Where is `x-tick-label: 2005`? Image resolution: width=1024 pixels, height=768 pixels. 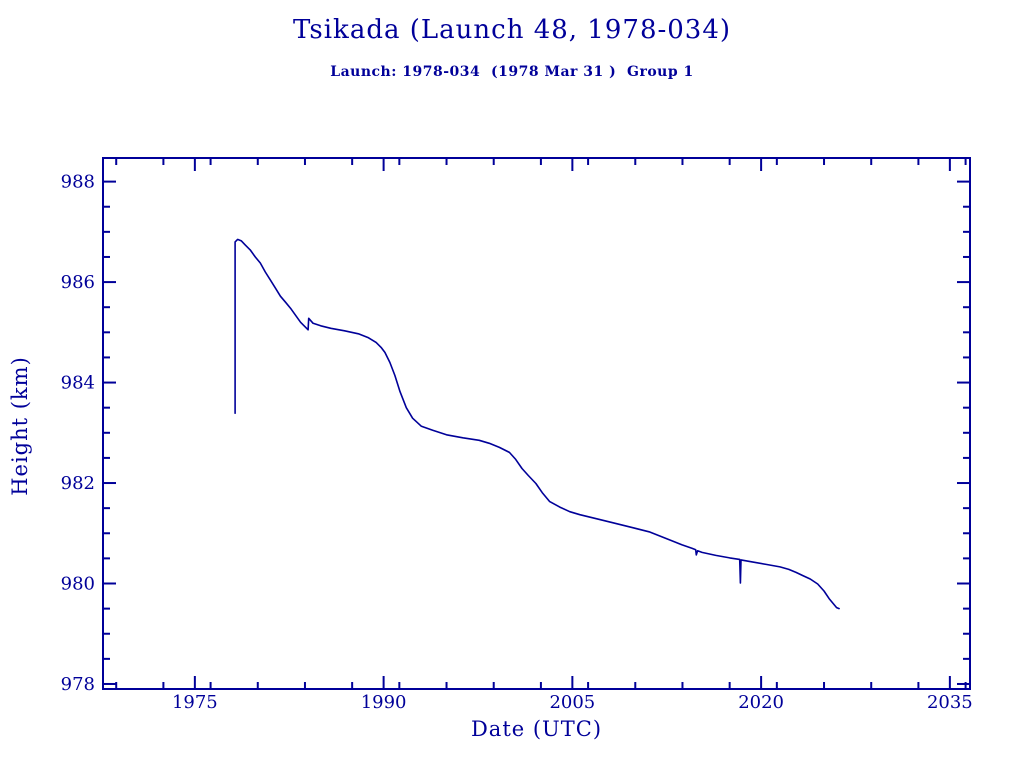
x-tick-label: 2005 is located at coordinates (572, 702).